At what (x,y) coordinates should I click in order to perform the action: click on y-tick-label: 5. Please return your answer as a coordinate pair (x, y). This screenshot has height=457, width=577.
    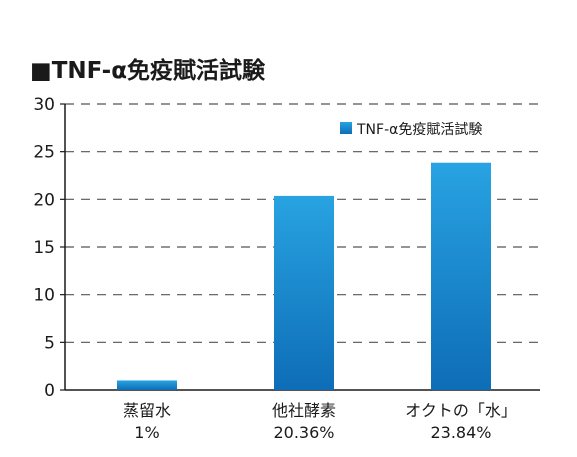
    Looking at the image, I should click on (49, 343).